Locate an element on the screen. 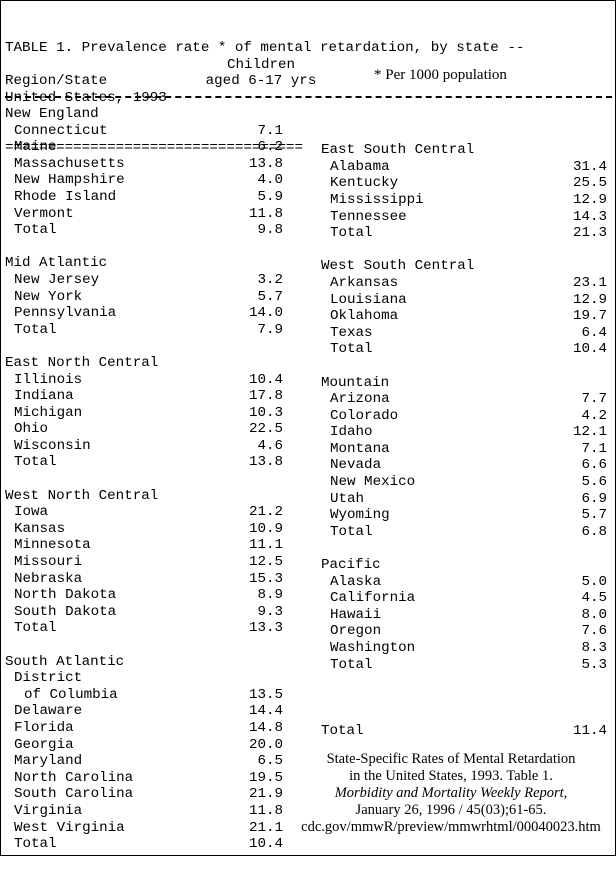 This screenshot has width=616, height=869. region-state-header: Region/State is located at coordinates (56, 81).